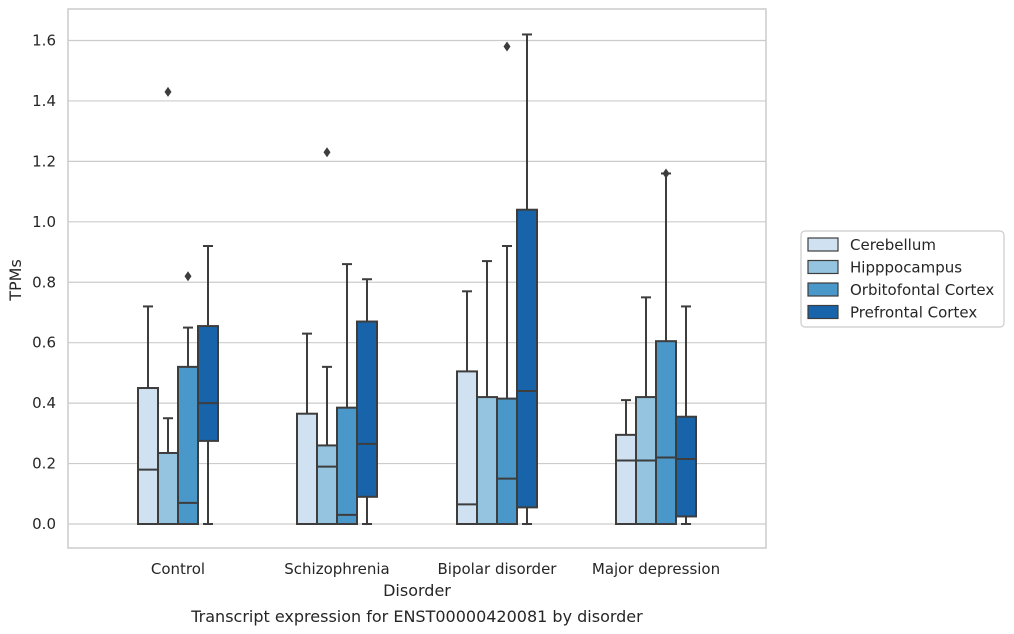  Describe the element at coordinates (417, 590) in the screenshot. I see `x-axis-title: Disorder` at that location.